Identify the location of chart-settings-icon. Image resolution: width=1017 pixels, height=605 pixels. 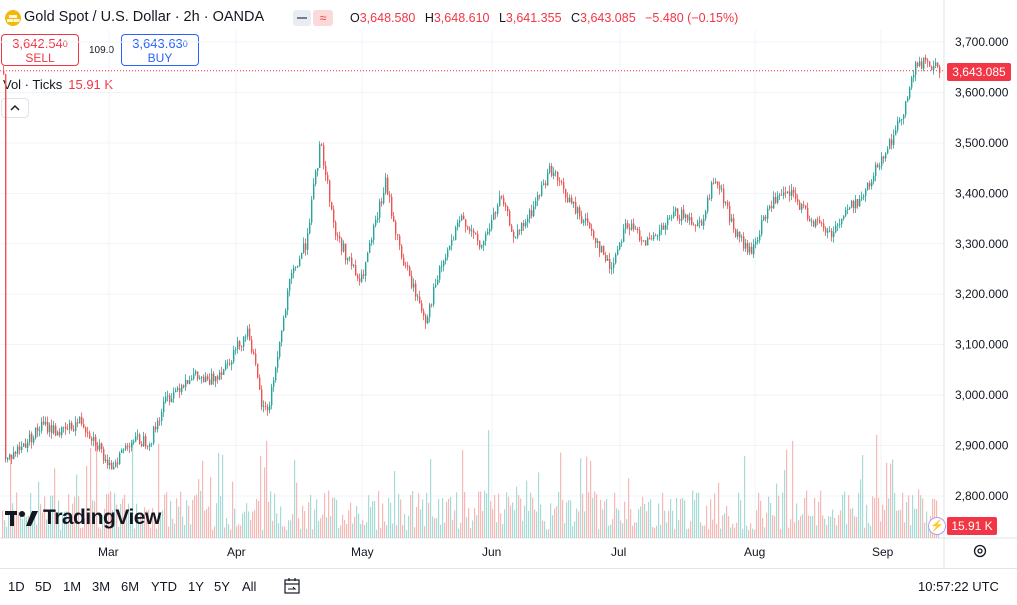
(980, 551).